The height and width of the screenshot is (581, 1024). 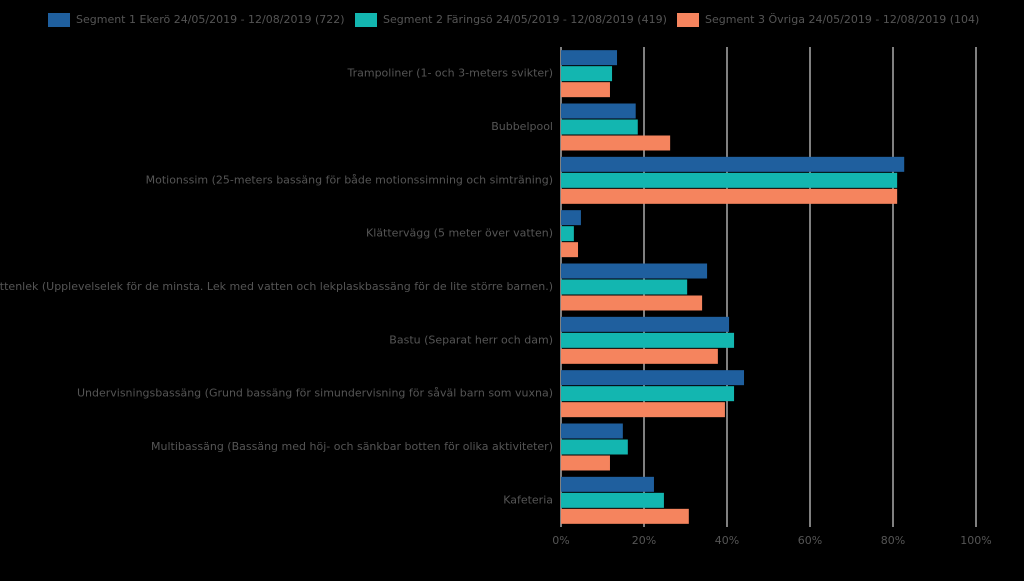 I want to click on category-label: Trampoliner (1- och 3-meters svikter), so click(x=449, y=73).